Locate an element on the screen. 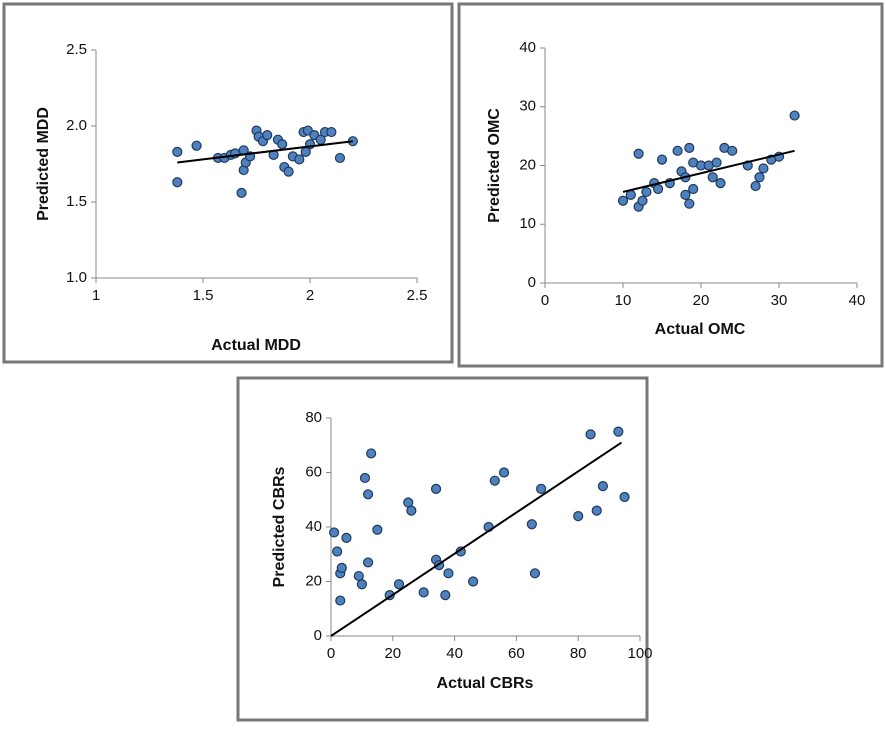 This screenshot has height=729, width=886. x-tick-label: 10 is located at coordinates (623, 300).